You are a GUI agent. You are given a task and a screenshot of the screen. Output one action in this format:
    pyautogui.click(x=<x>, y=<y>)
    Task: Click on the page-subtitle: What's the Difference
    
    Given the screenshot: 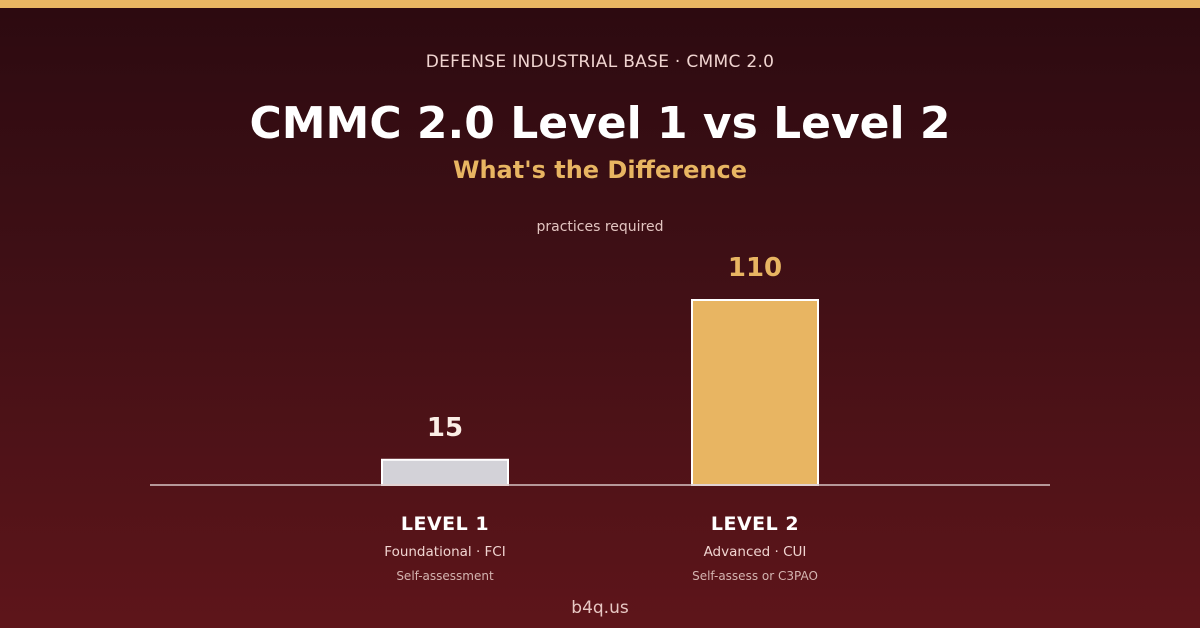 What is the action you would take?
    pyautogui.click(x=600, y=170)
    